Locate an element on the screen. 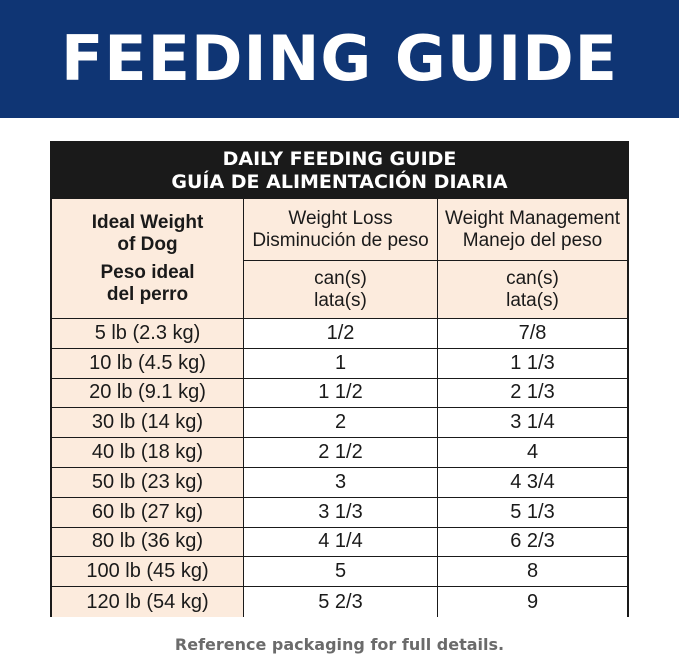 The image size is (679, 659). weight-management-header-es: Manejo del peso is located at coordinates (532, 240).